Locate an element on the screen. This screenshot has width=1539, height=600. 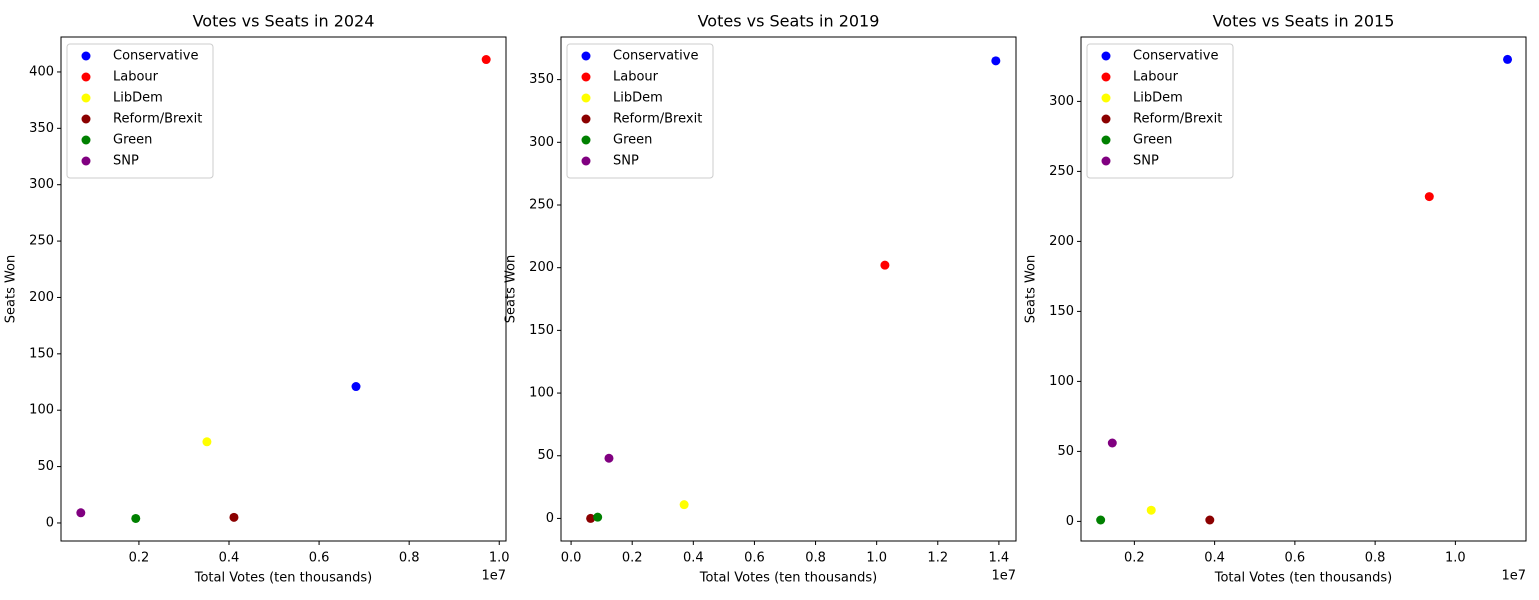
x-tick-label: 0.0 is located at coordinates (571, 558).